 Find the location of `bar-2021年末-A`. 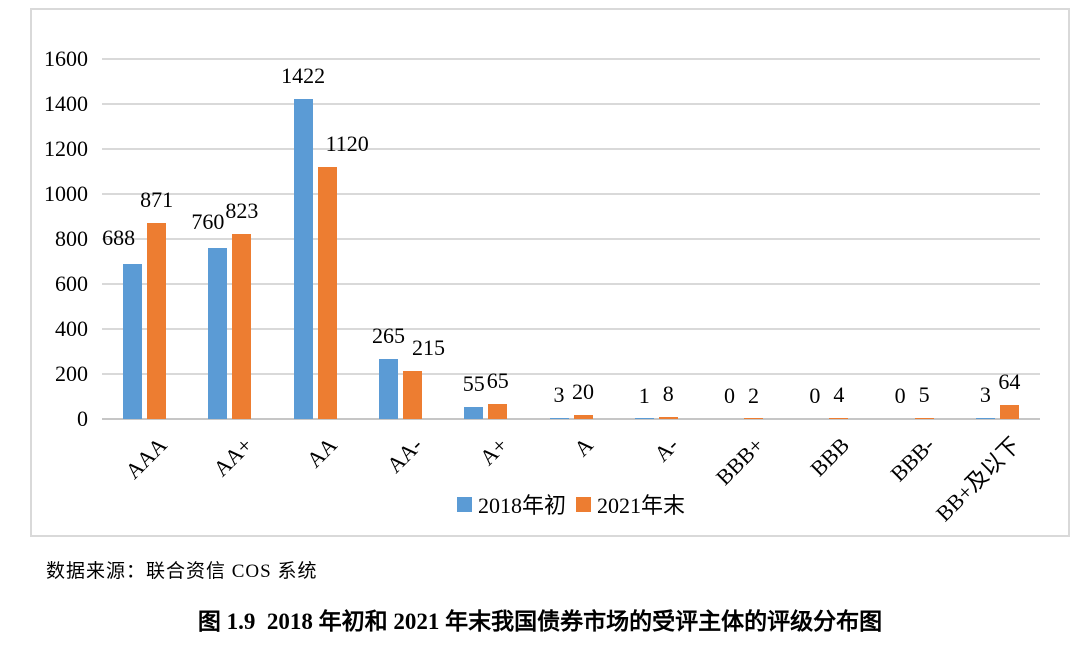

bar-2021年末-A is located at coordinates (583, 416).